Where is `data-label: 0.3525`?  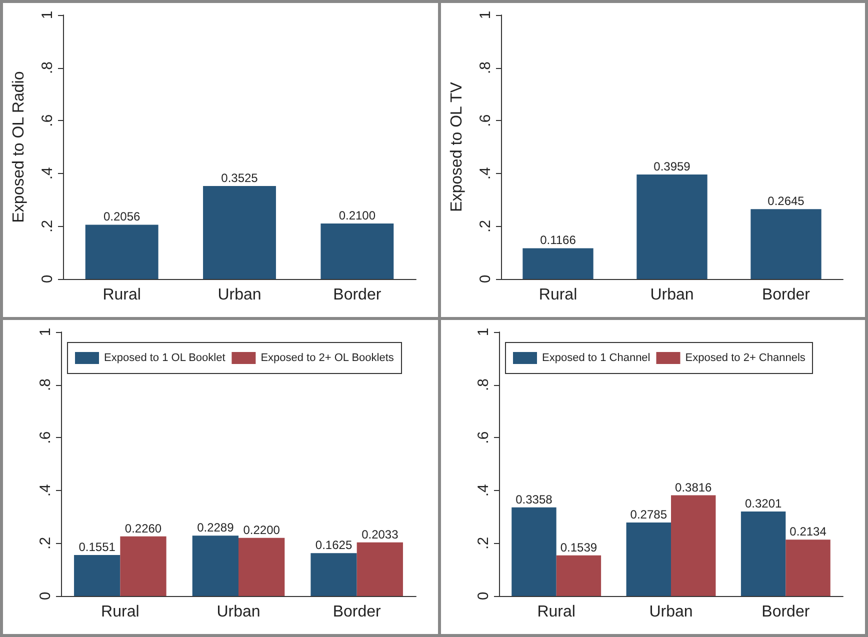 data-label: 0.3525 is located at coordinates (239, 177).